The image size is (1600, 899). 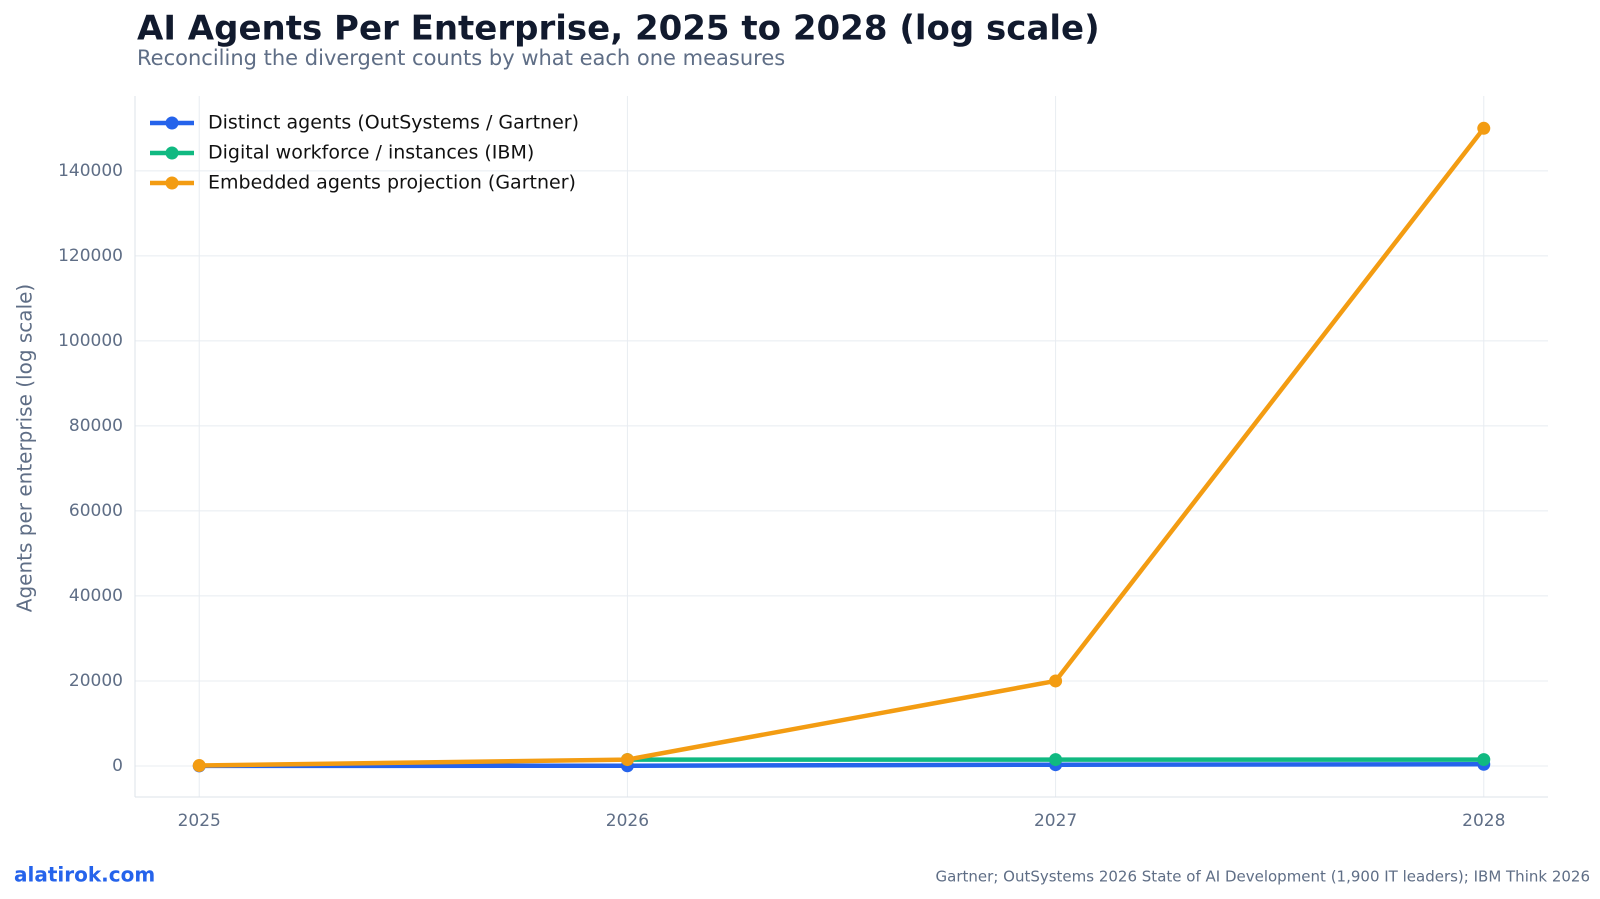 What do you see at coordinates (90, 256) in the screenshot?
I see `y-tick-label: 120000` at bounding box center [90, 256].